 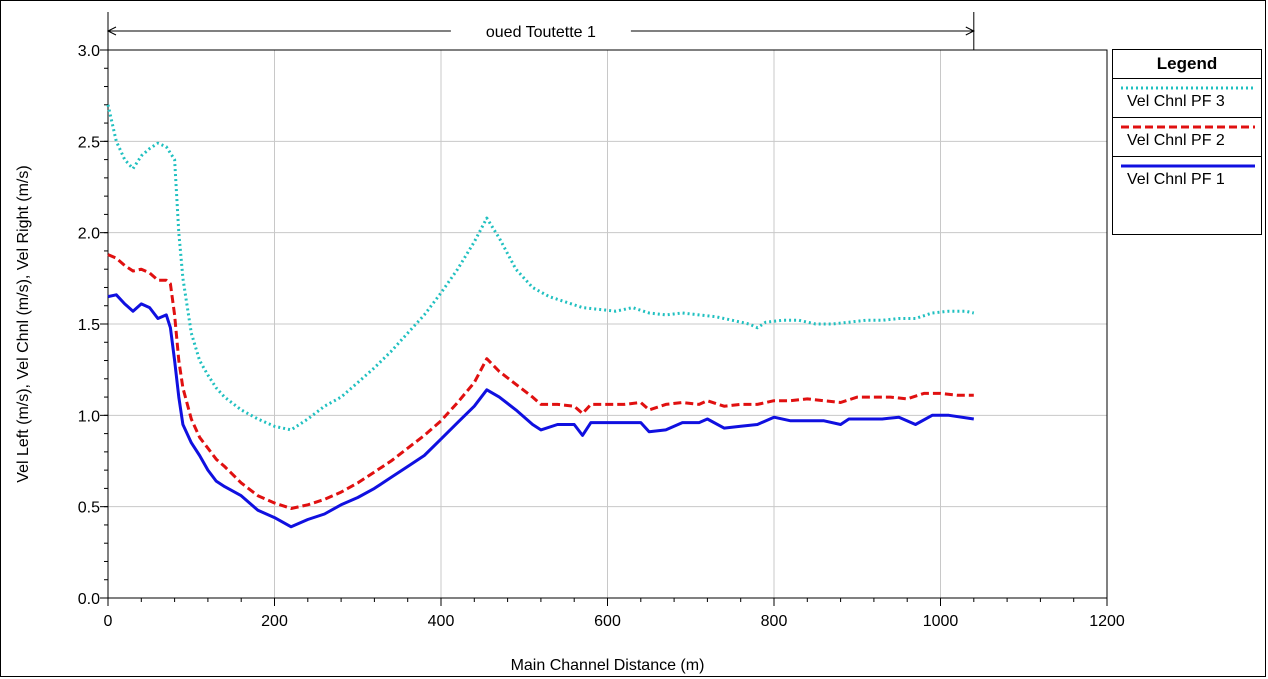 I want to click on y-tick-label: 2.0, so click(x=89, y=234).